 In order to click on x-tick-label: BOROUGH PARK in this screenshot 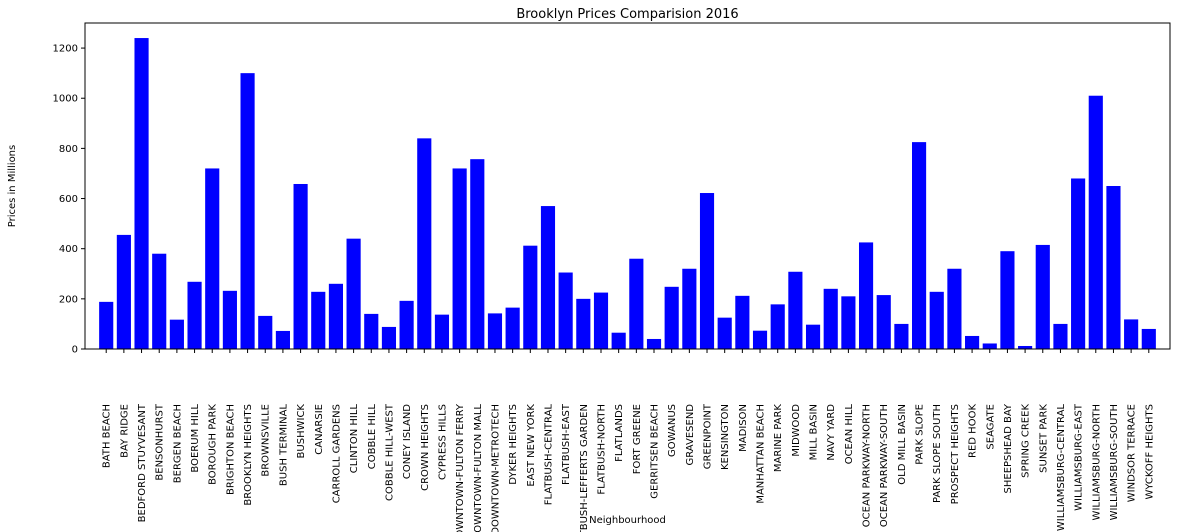, I will do `click(213, 444)`.